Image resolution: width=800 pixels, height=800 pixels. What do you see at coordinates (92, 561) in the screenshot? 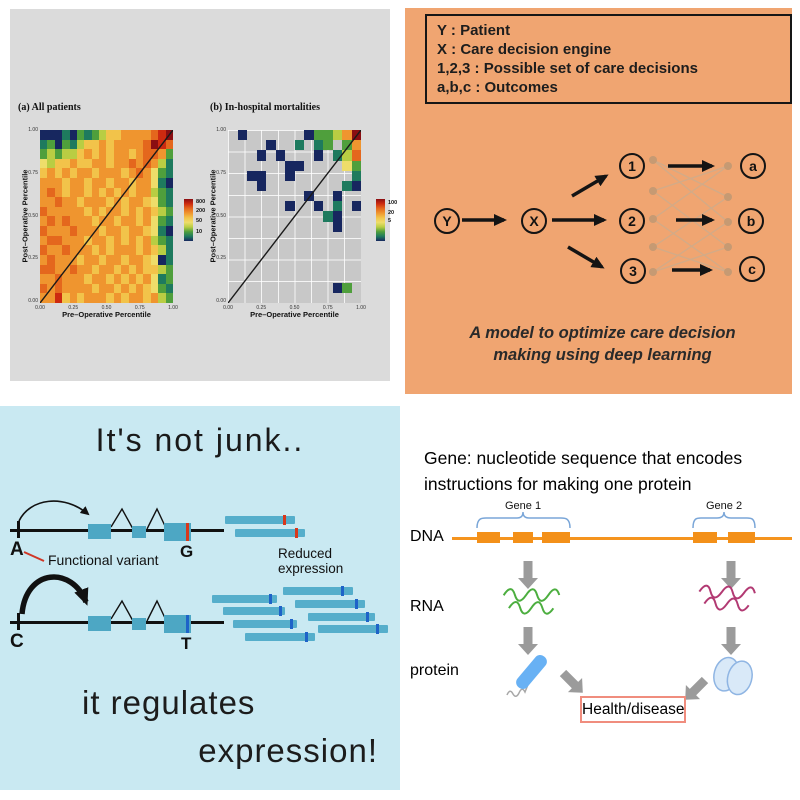
I see `gene-diagram-art` at bounding box center [92, 561].